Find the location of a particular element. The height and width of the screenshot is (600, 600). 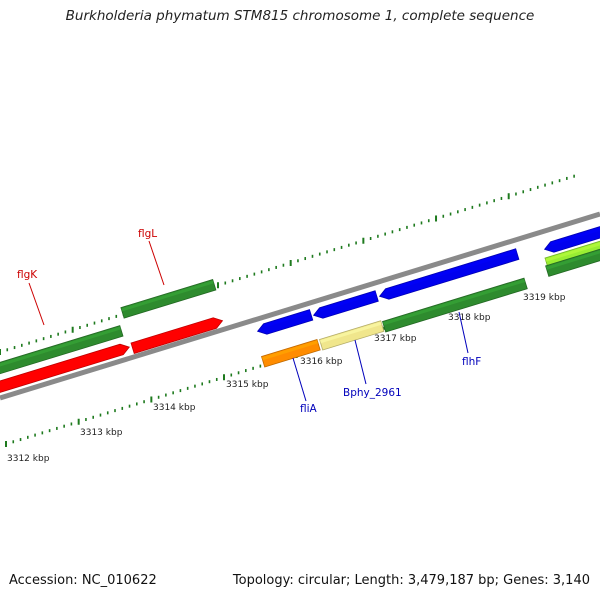

ruler-label: 3313 kbp is located at coordinates (101, 433).